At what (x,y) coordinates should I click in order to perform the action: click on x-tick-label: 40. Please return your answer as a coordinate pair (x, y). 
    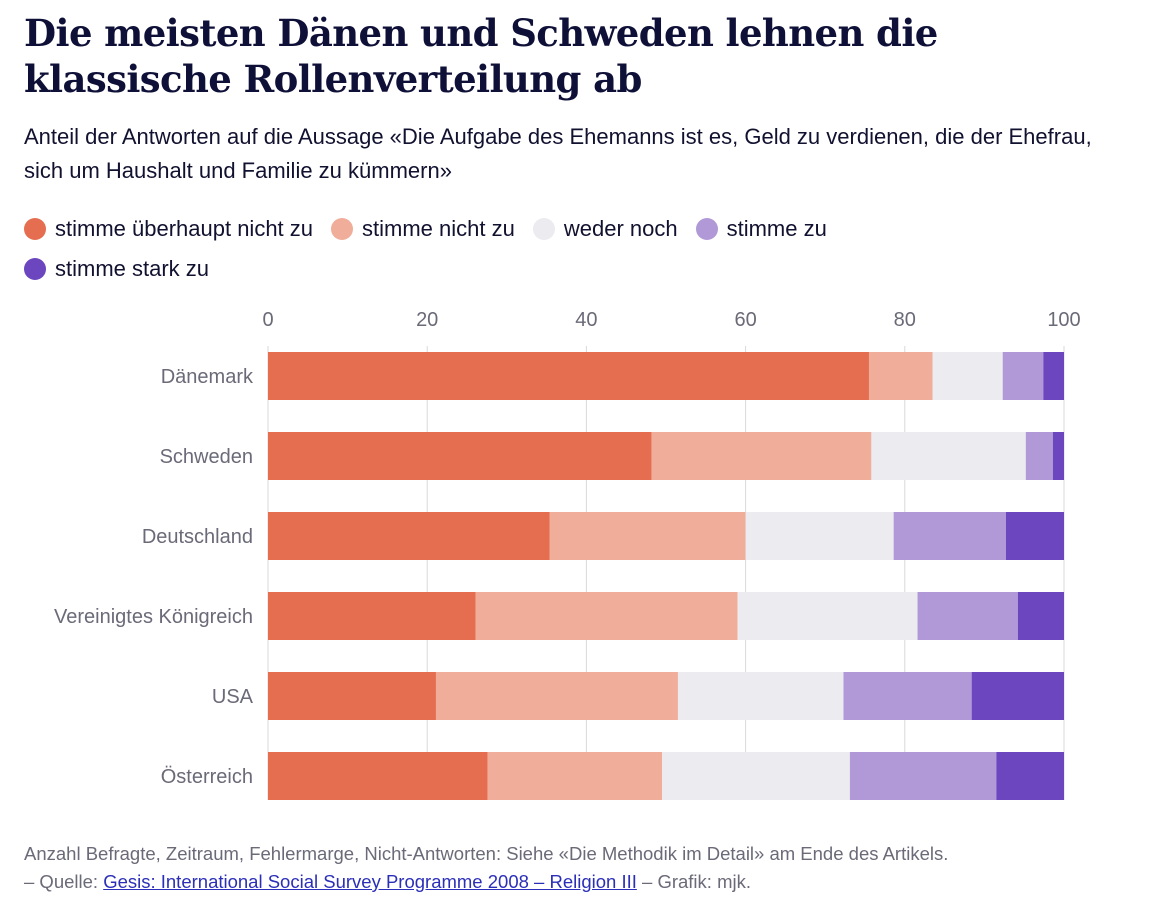
    Looking at the image, I should click on (586, 320).